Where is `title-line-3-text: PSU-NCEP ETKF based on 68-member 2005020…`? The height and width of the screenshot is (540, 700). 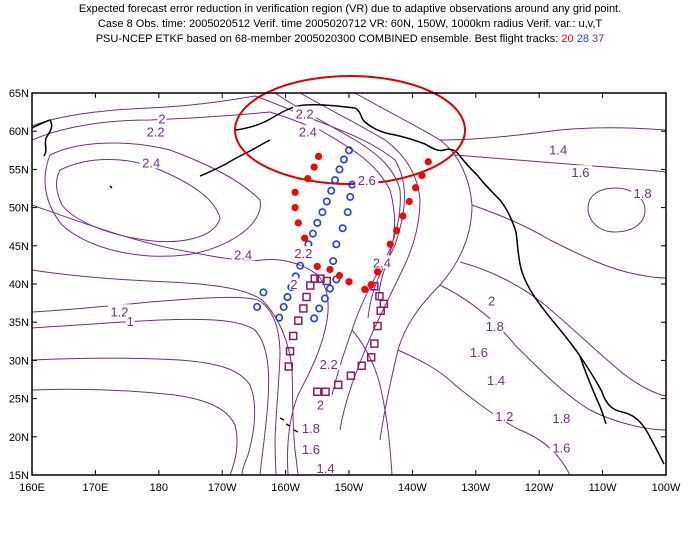
title-line-3-text: PSU-NCEP ETKF based on 68-member 2005020… is located at coordinates (327, 39).